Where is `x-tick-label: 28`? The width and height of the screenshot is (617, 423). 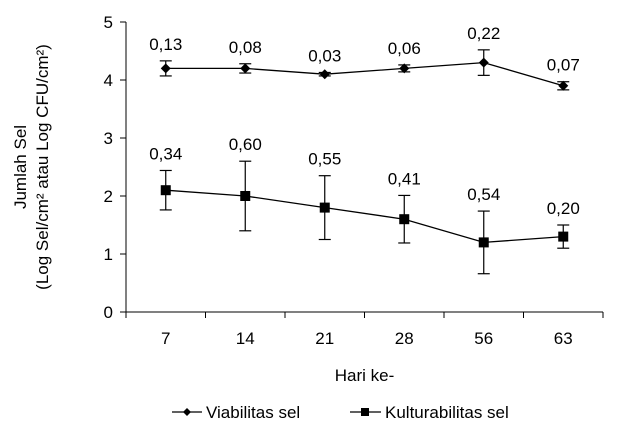 x-tick-label: 28 is located at coordinates (404, 338).